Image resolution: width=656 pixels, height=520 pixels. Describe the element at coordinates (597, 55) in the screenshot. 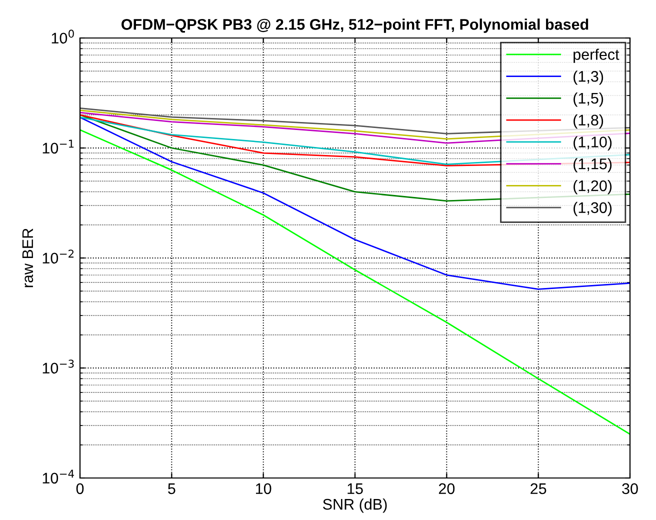

I see `legend-label: perfect` at that location.